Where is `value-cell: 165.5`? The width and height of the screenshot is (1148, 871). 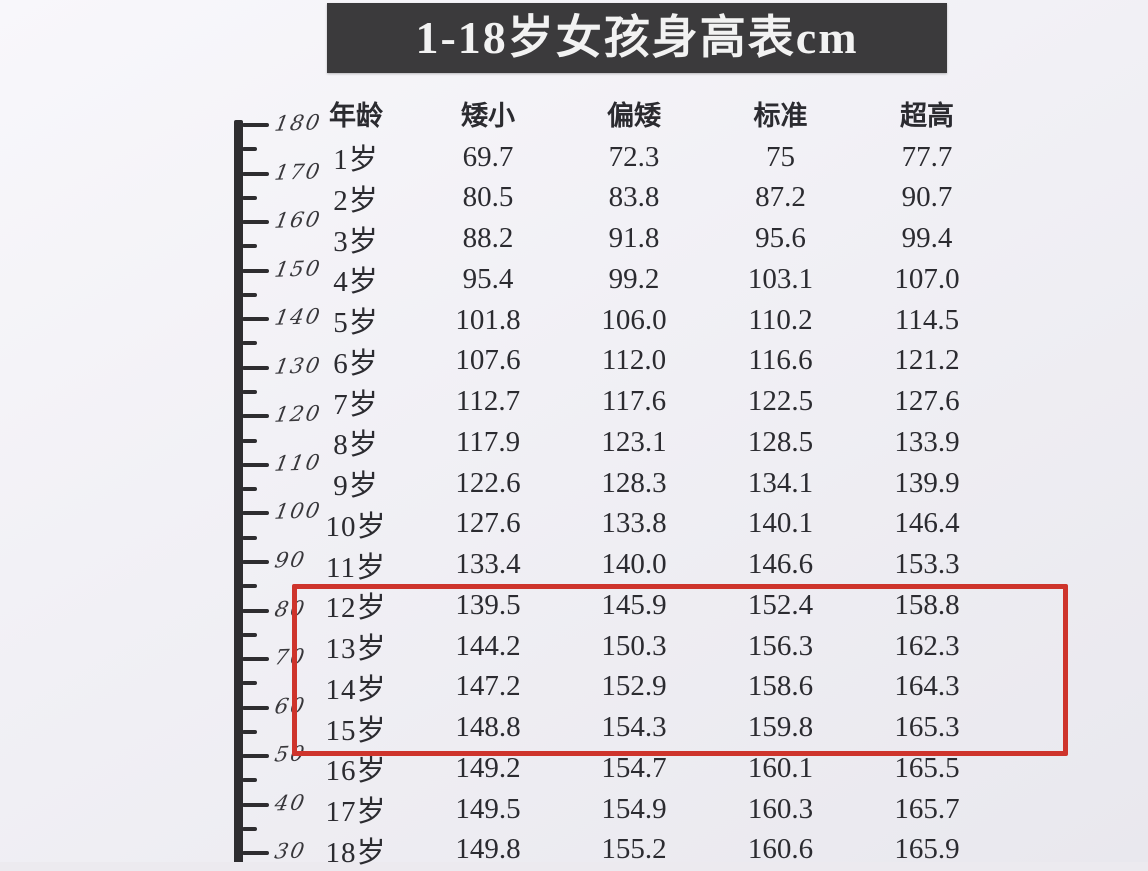 value-cell: 165.5 is located at coordinates (927, 767).